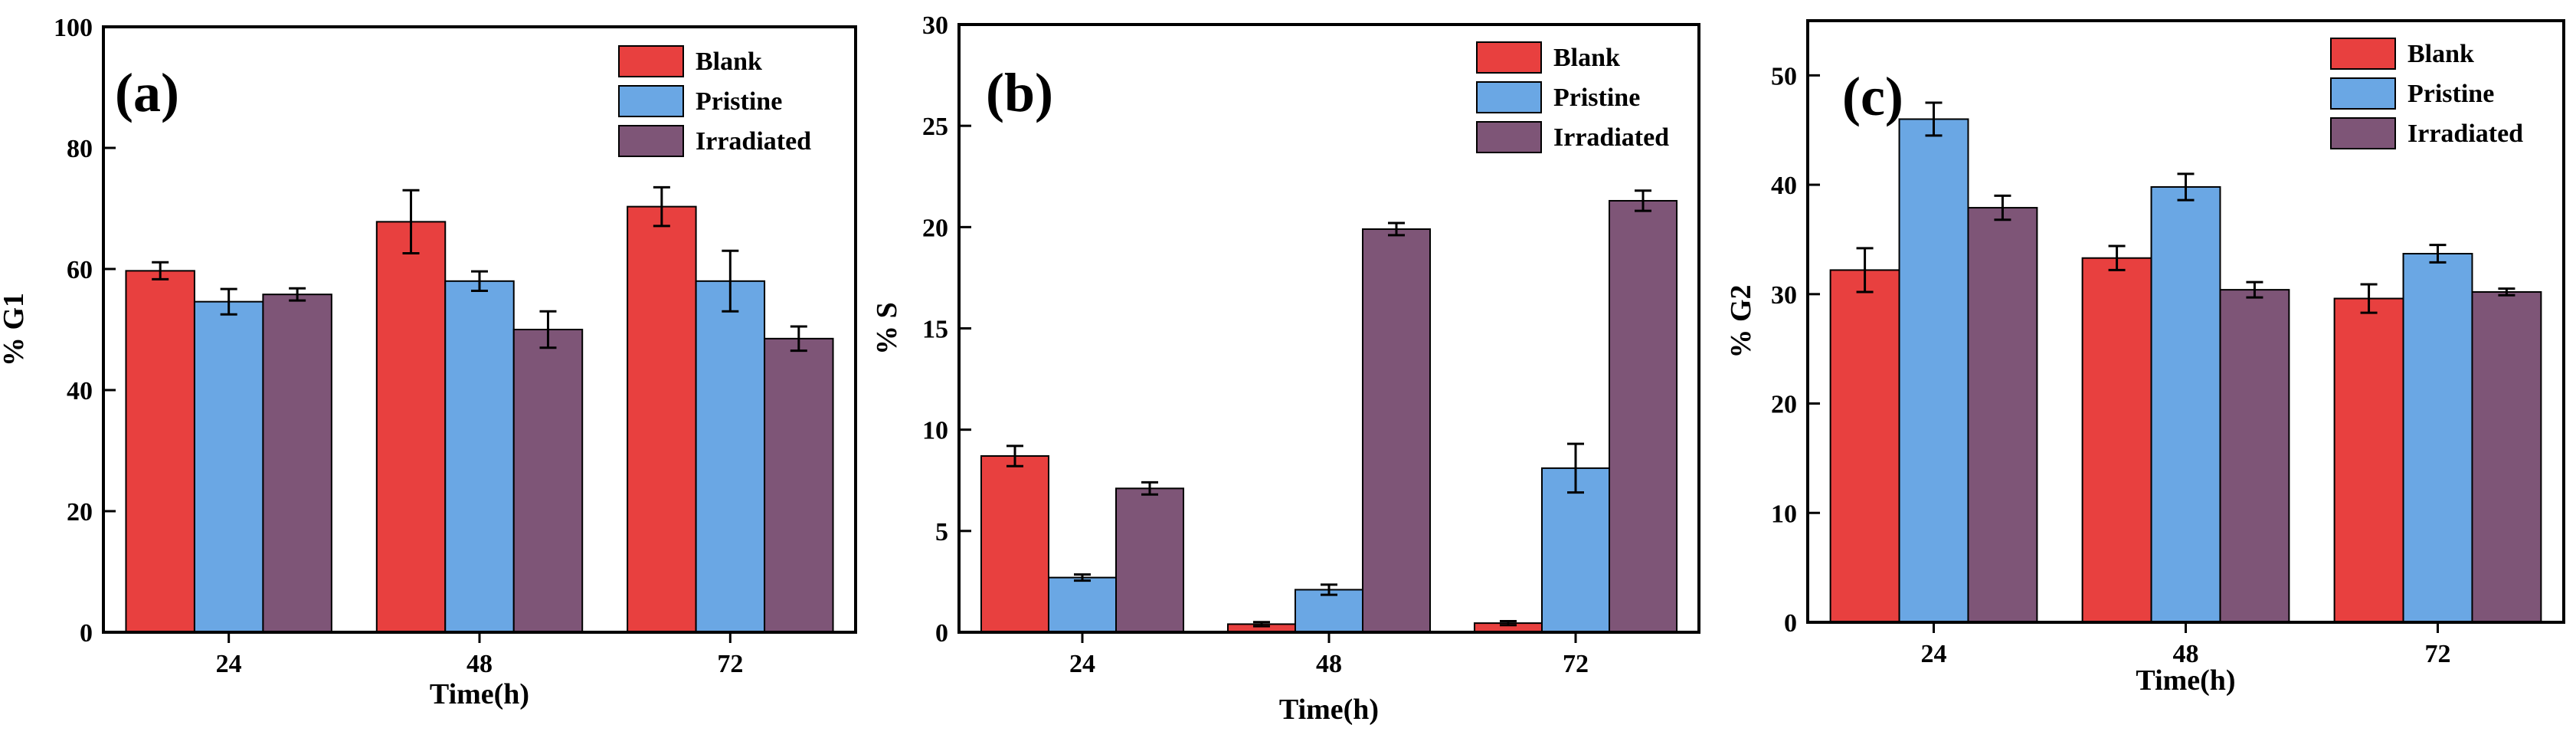  What do you see at coordinates (935, 330) in the screenshot?
I see `y-tick-label: 15` at bounding box center [935, 330].